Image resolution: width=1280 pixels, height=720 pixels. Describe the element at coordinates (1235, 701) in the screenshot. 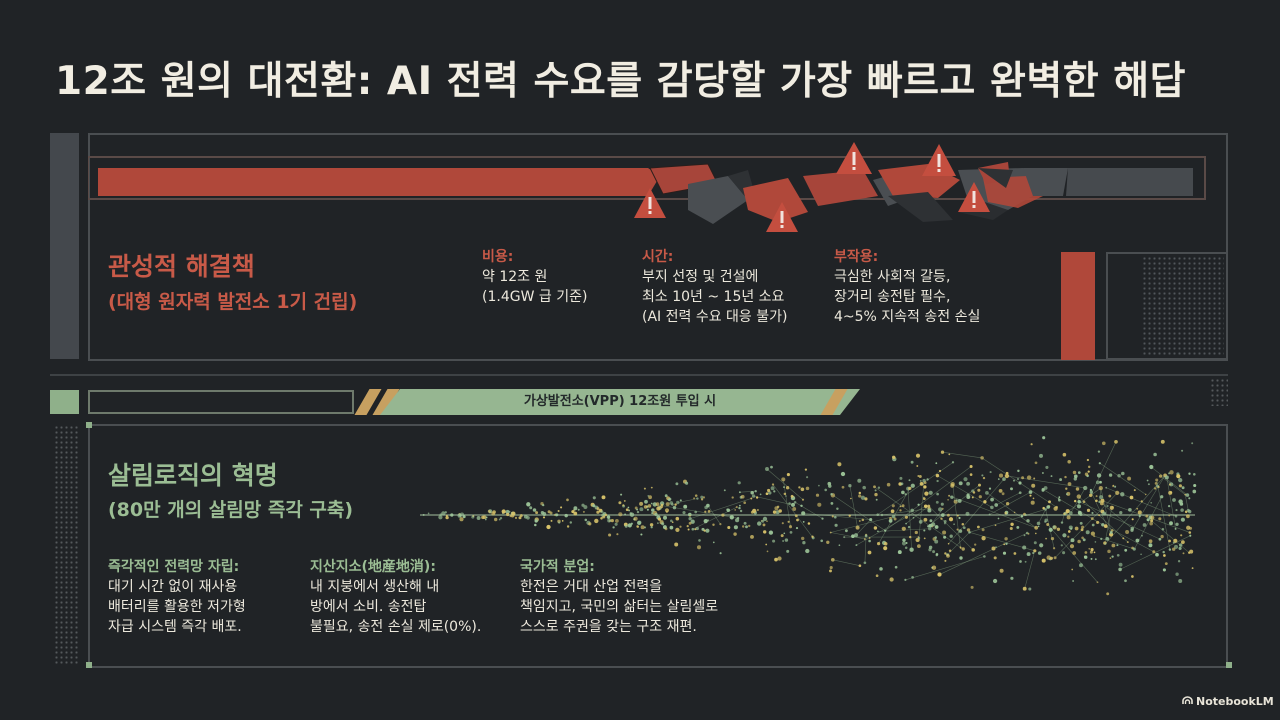

I see `brand-label: NotebookLM` at that location.